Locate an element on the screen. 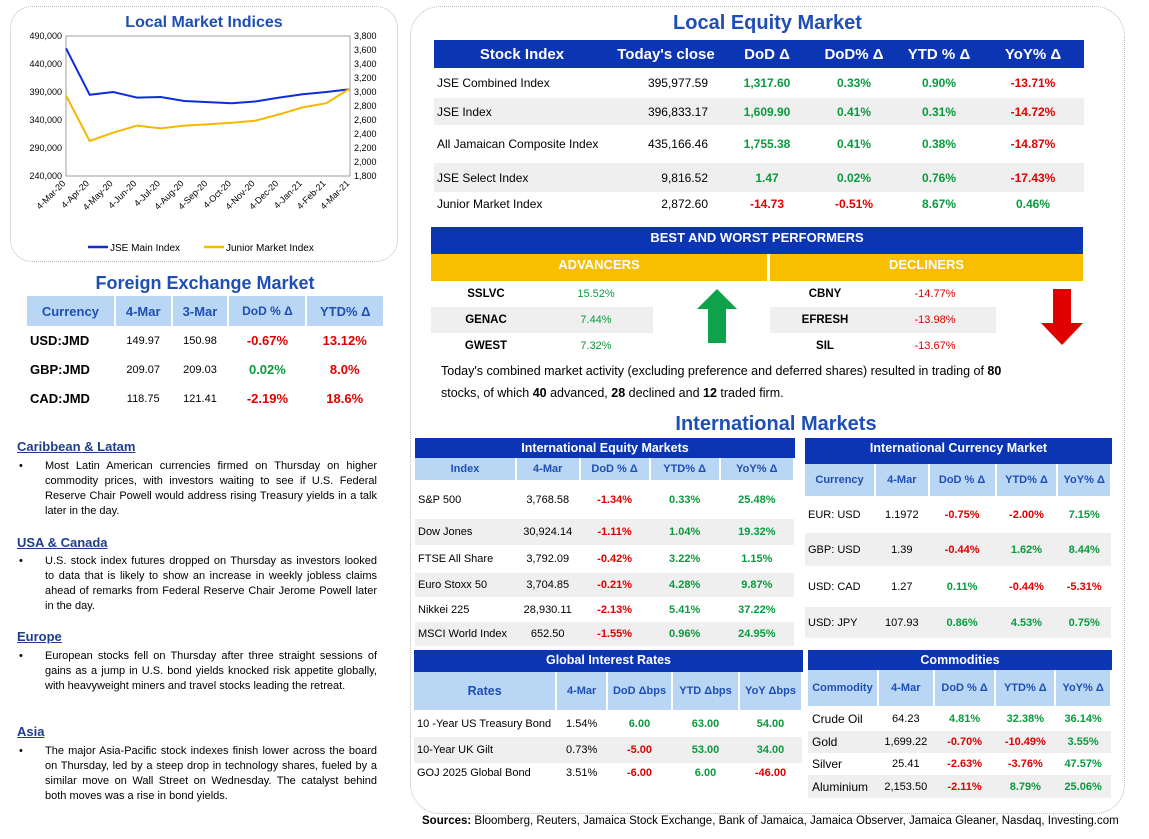  series-line-junior is located at coordinates (208, 115).